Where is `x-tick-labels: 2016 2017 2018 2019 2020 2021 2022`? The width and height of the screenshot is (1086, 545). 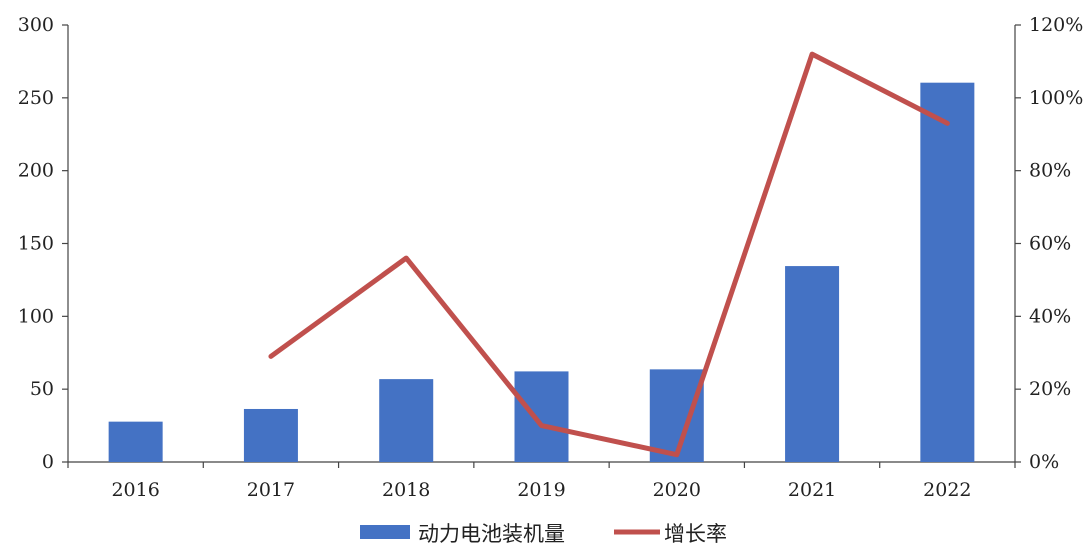
x-tick-labels: 2016 2017 2018 2019 2020 2021 2022 is located at coordinates (541, 490).